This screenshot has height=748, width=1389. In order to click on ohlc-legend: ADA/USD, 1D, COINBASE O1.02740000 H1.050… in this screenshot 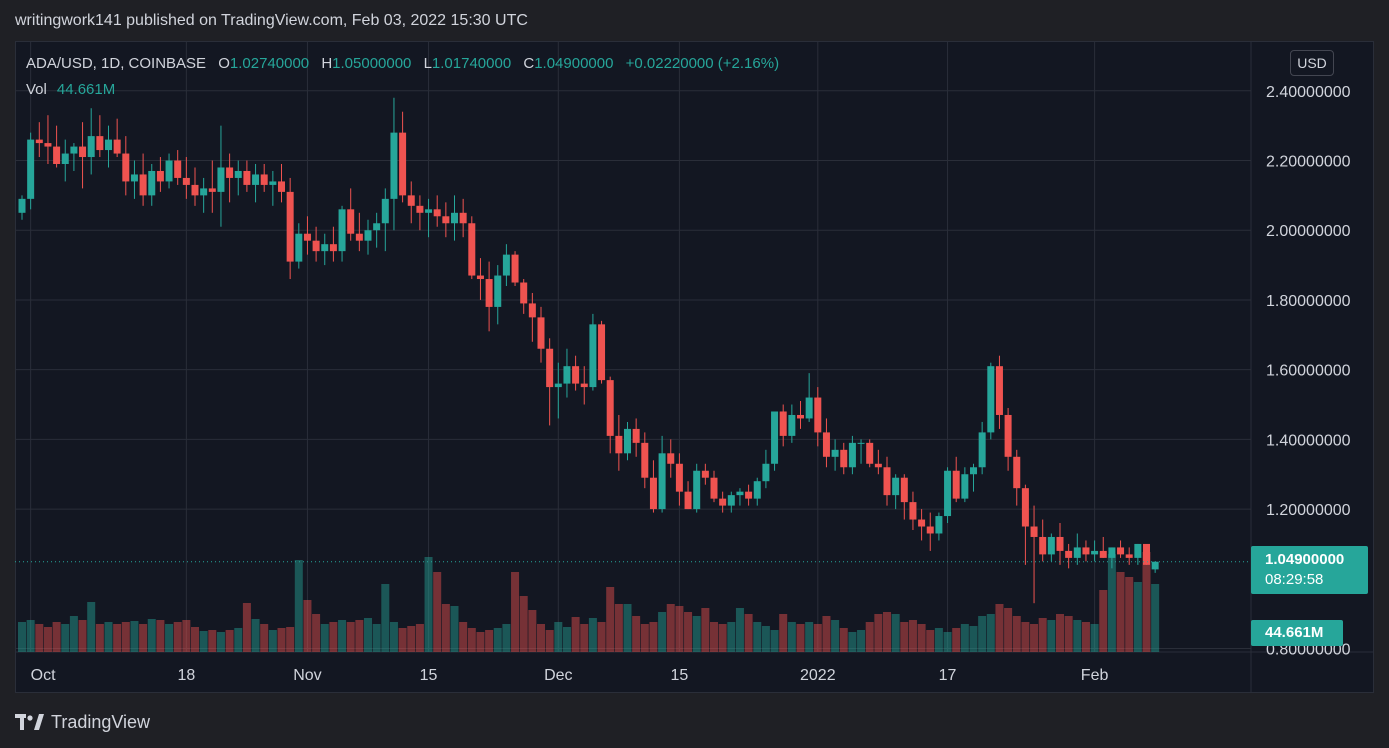, I will do `click(402, 63)`.